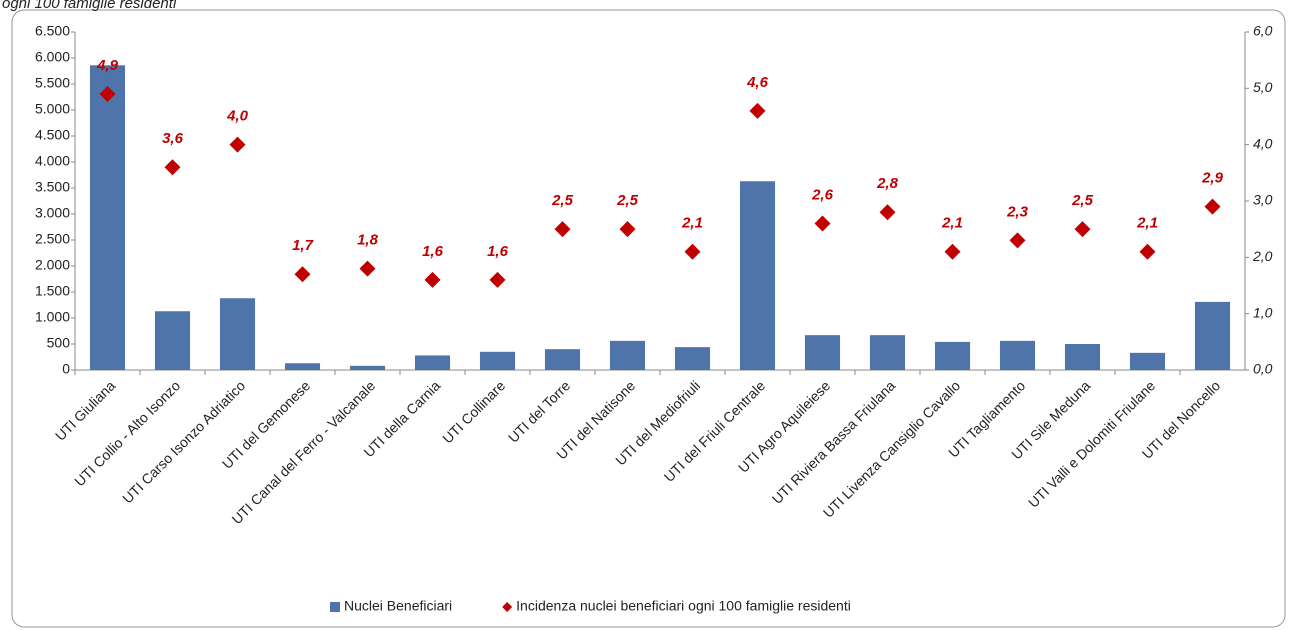 The height and width of the screenshot is (630, 1290). Describe the element at coordinates (52, 239) in the screenshot. I see `y-tick-label: 2.500` at that location.